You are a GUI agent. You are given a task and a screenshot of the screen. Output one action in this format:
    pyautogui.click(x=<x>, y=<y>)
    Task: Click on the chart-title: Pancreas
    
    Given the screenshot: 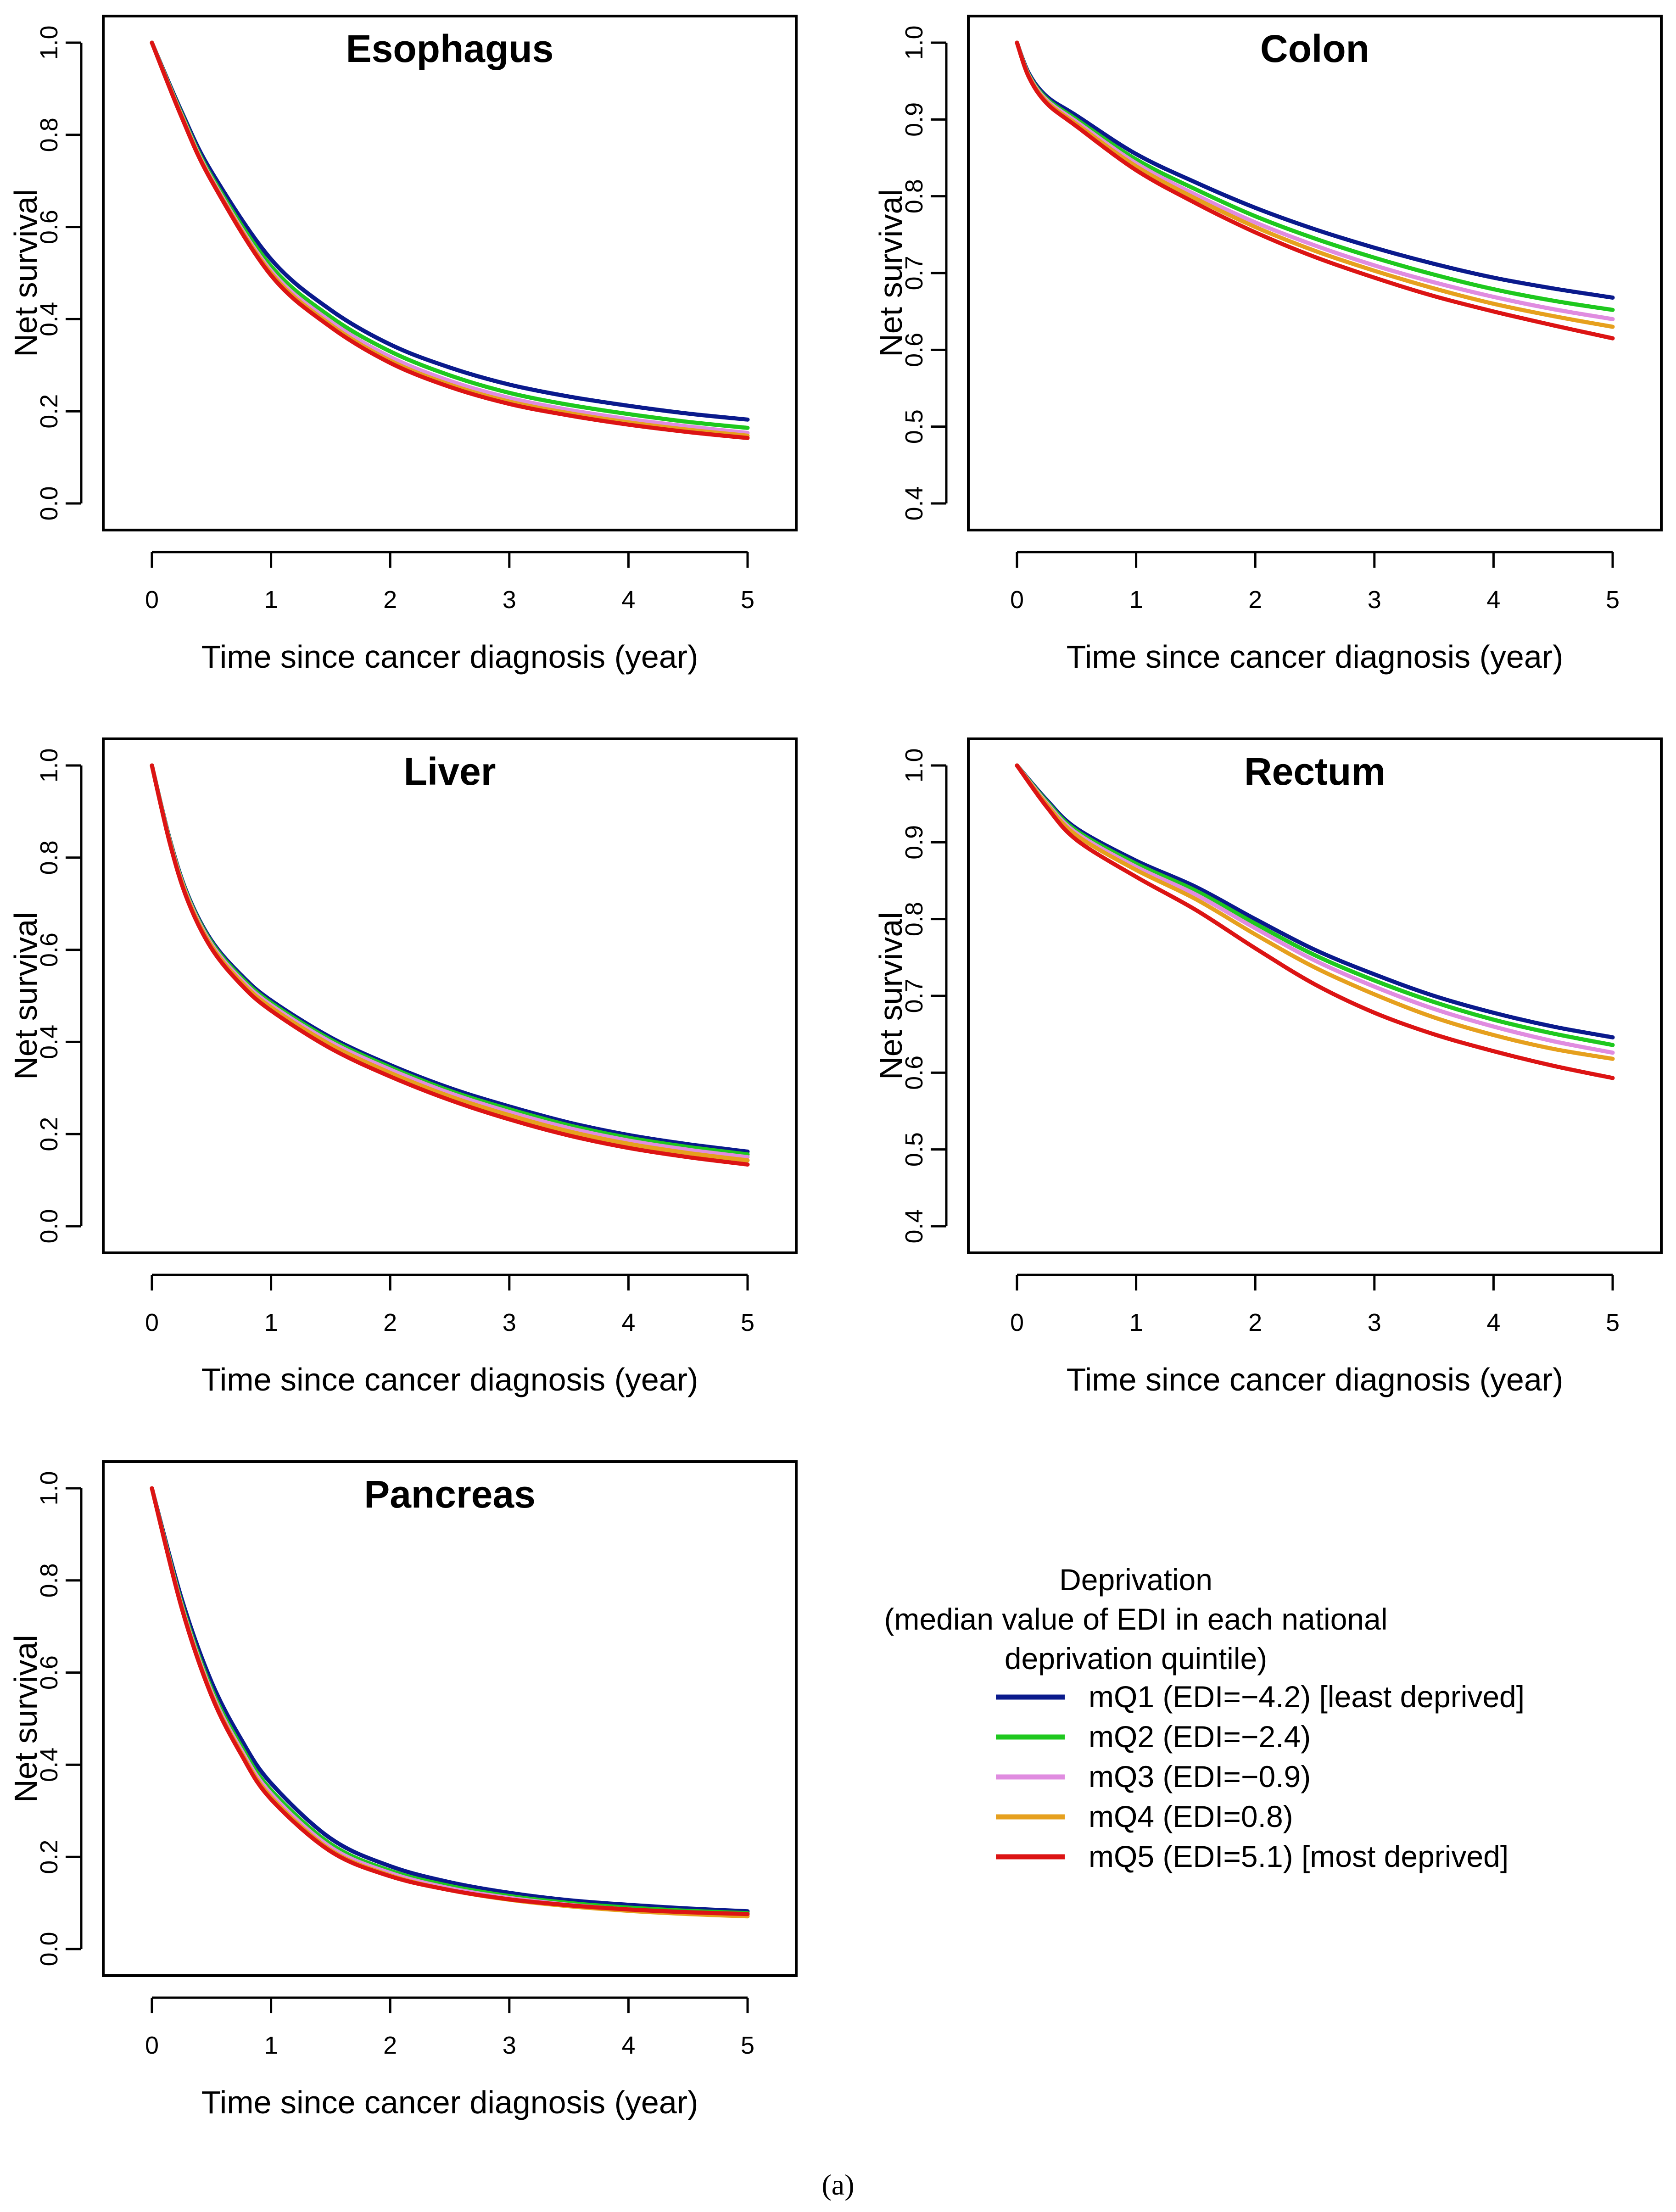 What is the action you would take?
    pyautogui.click(x=450, y=1494)
    